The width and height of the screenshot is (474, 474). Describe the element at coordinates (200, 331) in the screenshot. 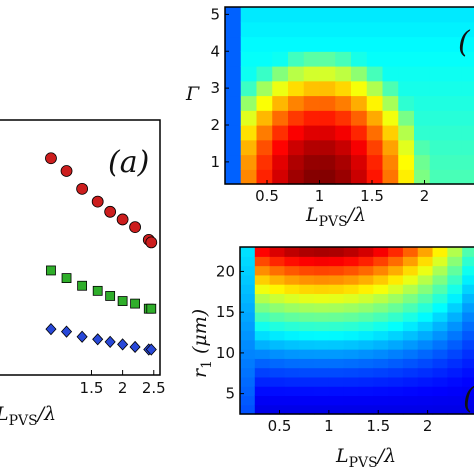

I see `panel-c-ylabel-tail: (μm)` at that location.